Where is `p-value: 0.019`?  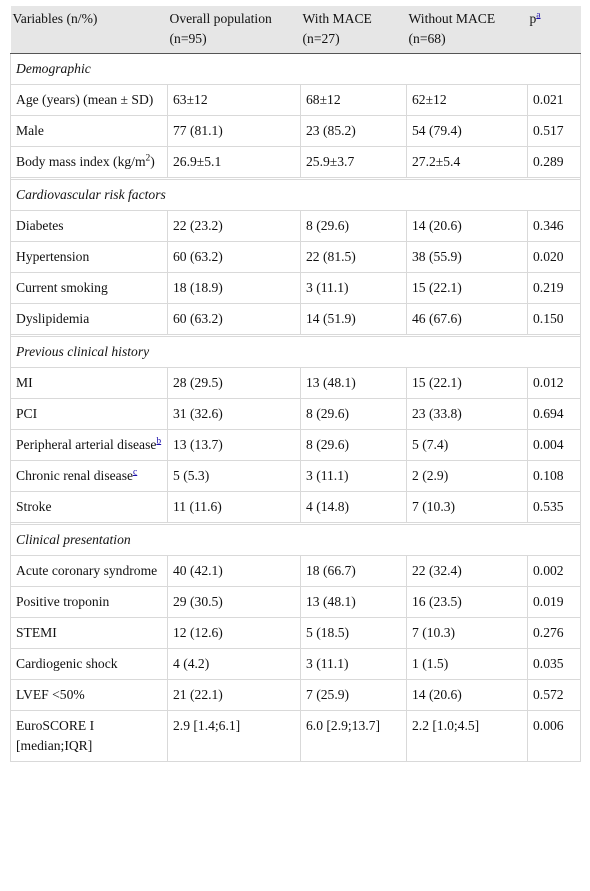 p-value: 0.019 is located at coordinates (554, 602).